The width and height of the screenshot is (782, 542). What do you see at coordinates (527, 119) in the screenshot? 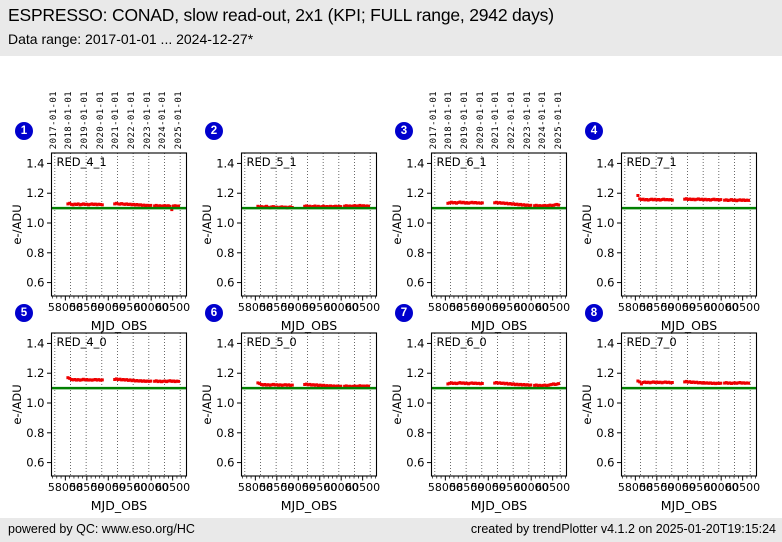
I see `date-tick-label: 2023-01-01` at bounding box center [527, 119].